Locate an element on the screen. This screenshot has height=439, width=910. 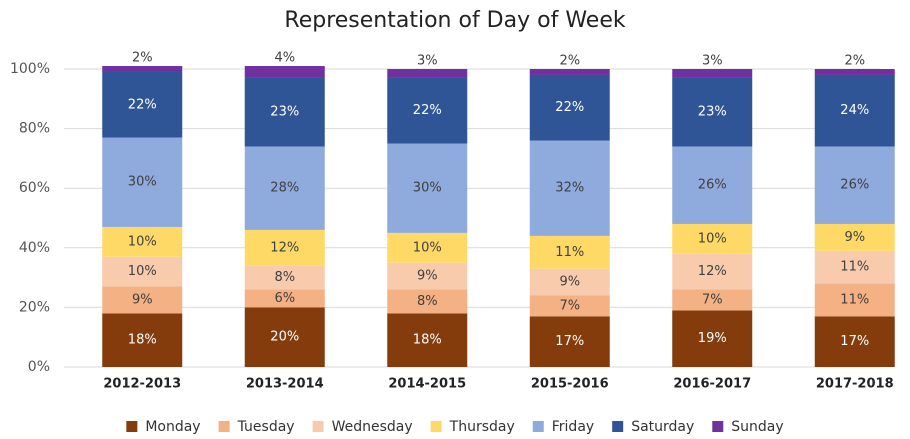
data-label: 19% is located at coordinates (712, 338).